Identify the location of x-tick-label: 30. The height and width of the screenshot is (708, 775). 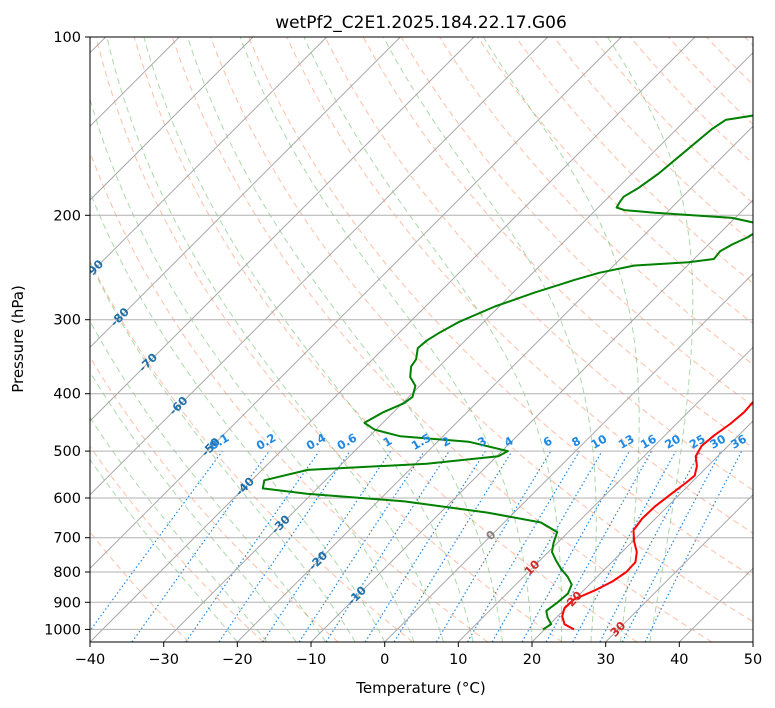
(605, 660).